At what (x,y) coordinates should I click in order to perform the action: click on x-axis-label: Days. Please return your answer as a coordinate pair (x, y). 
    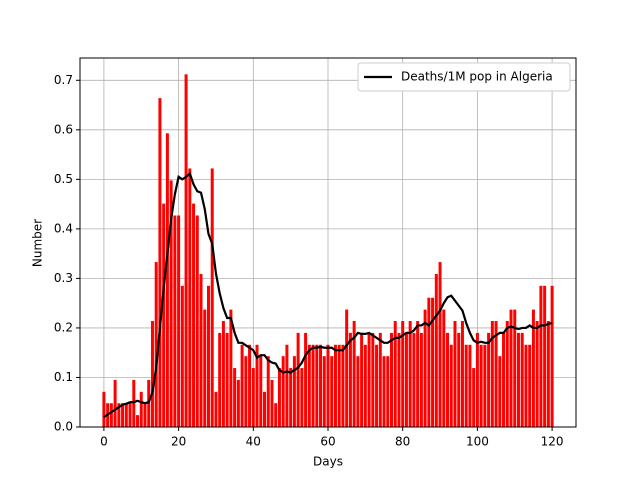
    Looking at the image, I should click on (328, 462).